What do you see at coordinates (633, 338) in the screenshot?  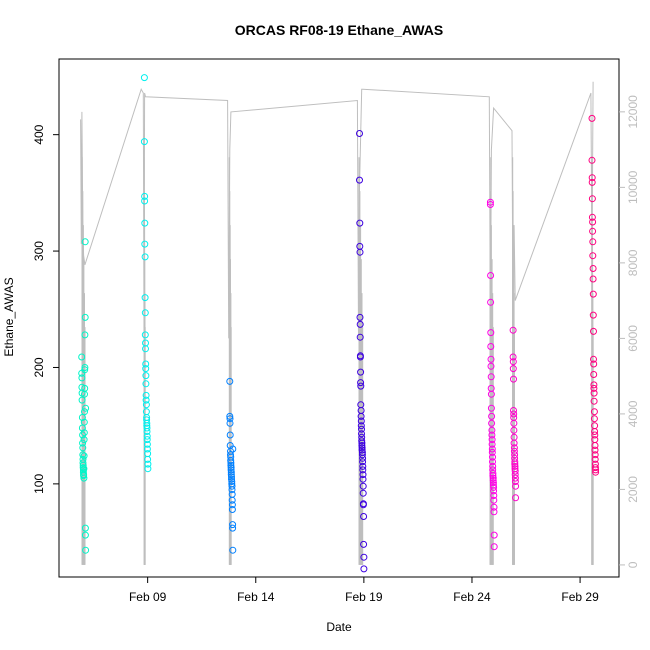 I see `y2-tick-label: 6000` at bounding box center [633, 338].